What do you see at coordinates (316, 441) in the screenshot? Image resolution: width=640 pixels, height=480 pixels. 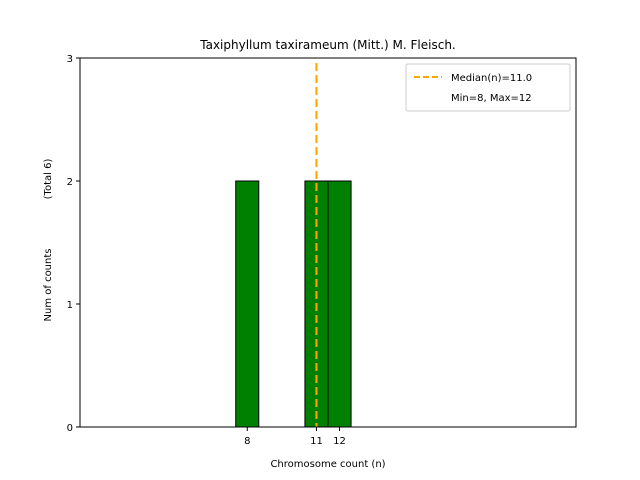 I see `x-tick-label: 11` at bounding box center [316, 441].